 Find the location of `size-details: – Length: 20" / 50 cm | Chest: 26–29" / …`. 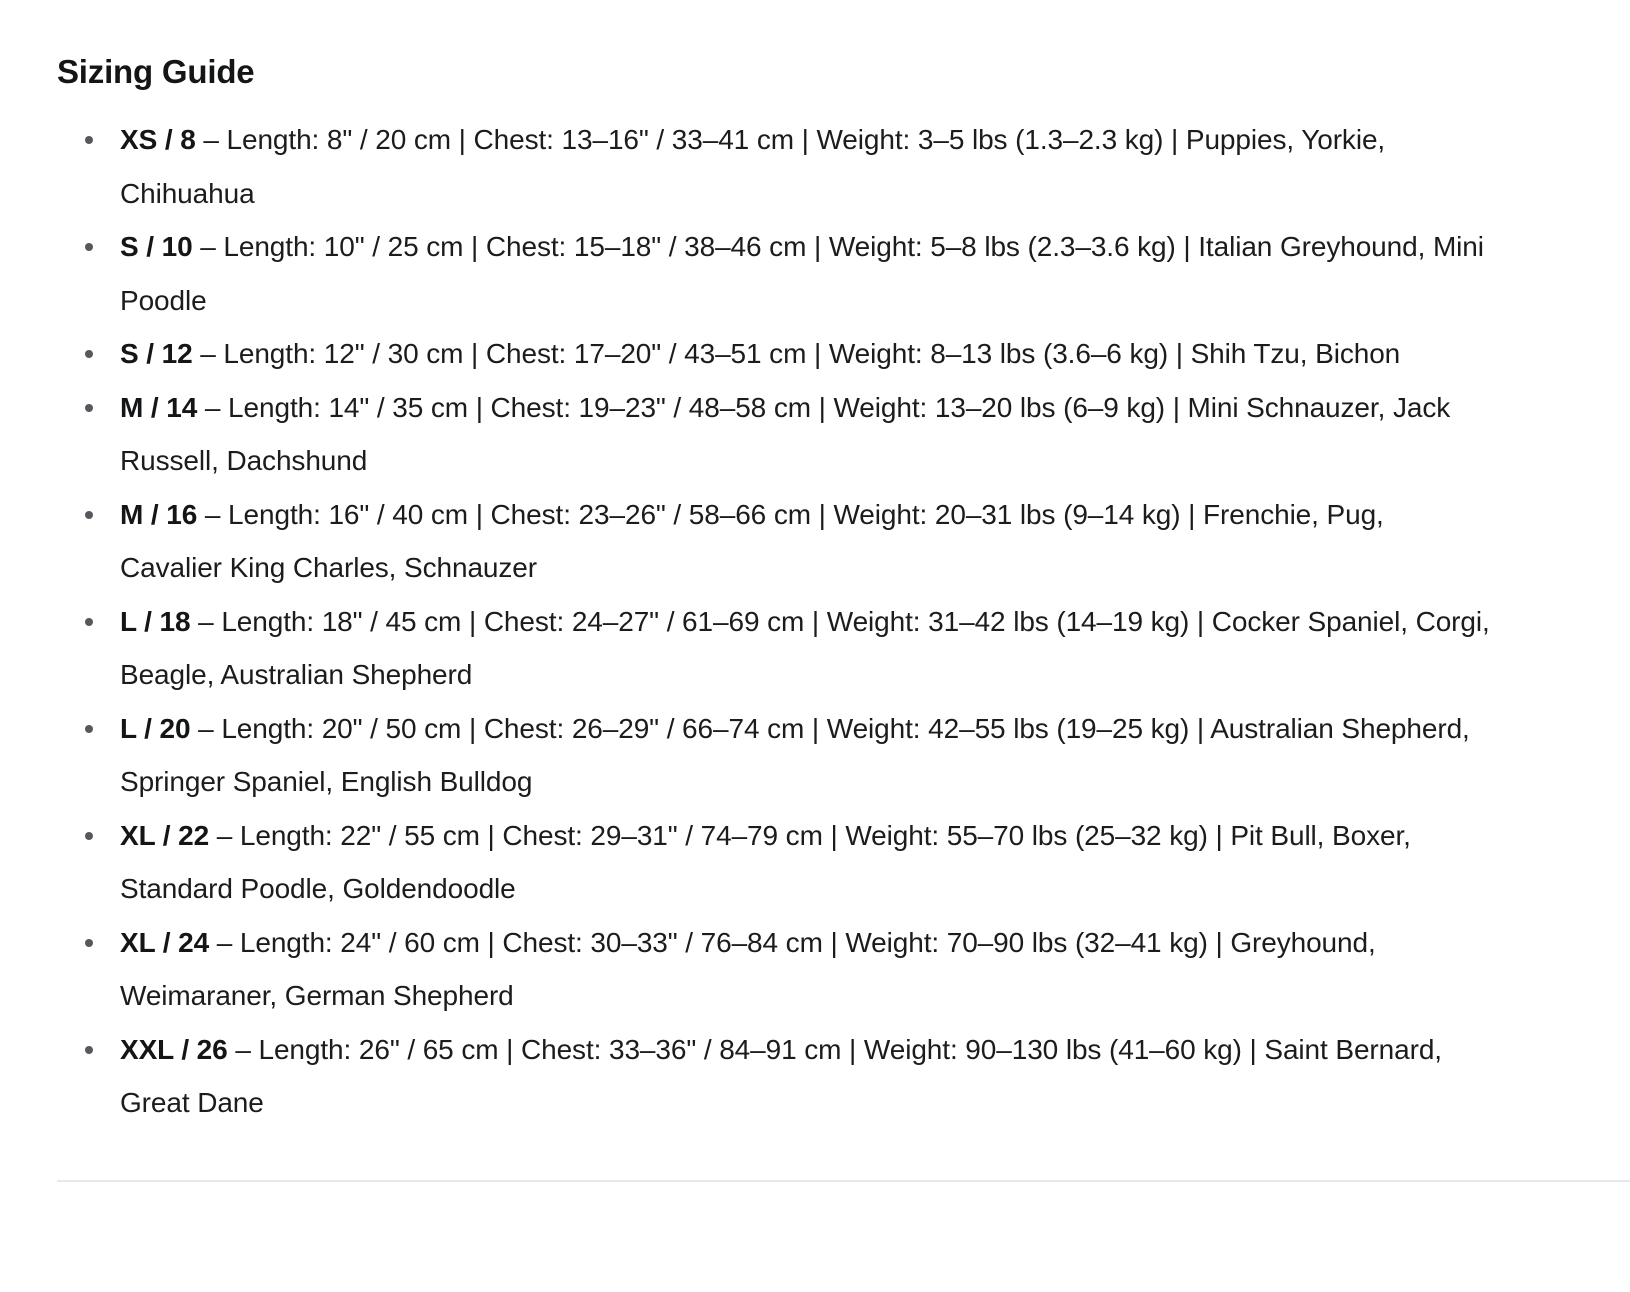

size-details: – Length: 20" / 50 cm | Chest: 26–29" / … is located at coordinates (795, 755).